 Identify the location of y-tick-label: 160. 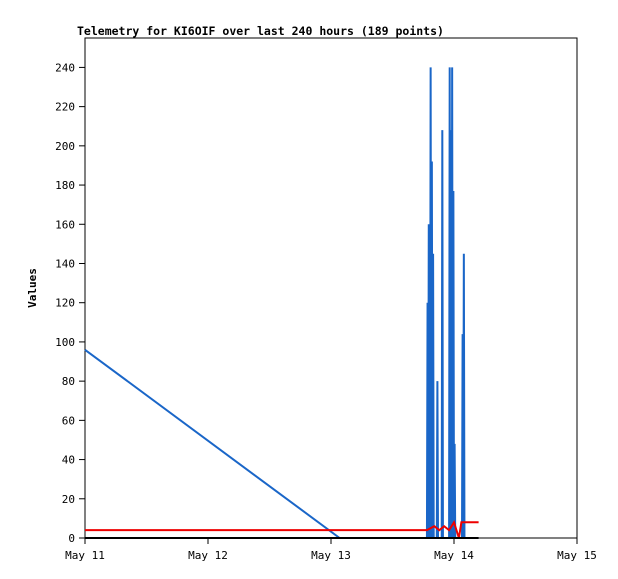
(65, 224).